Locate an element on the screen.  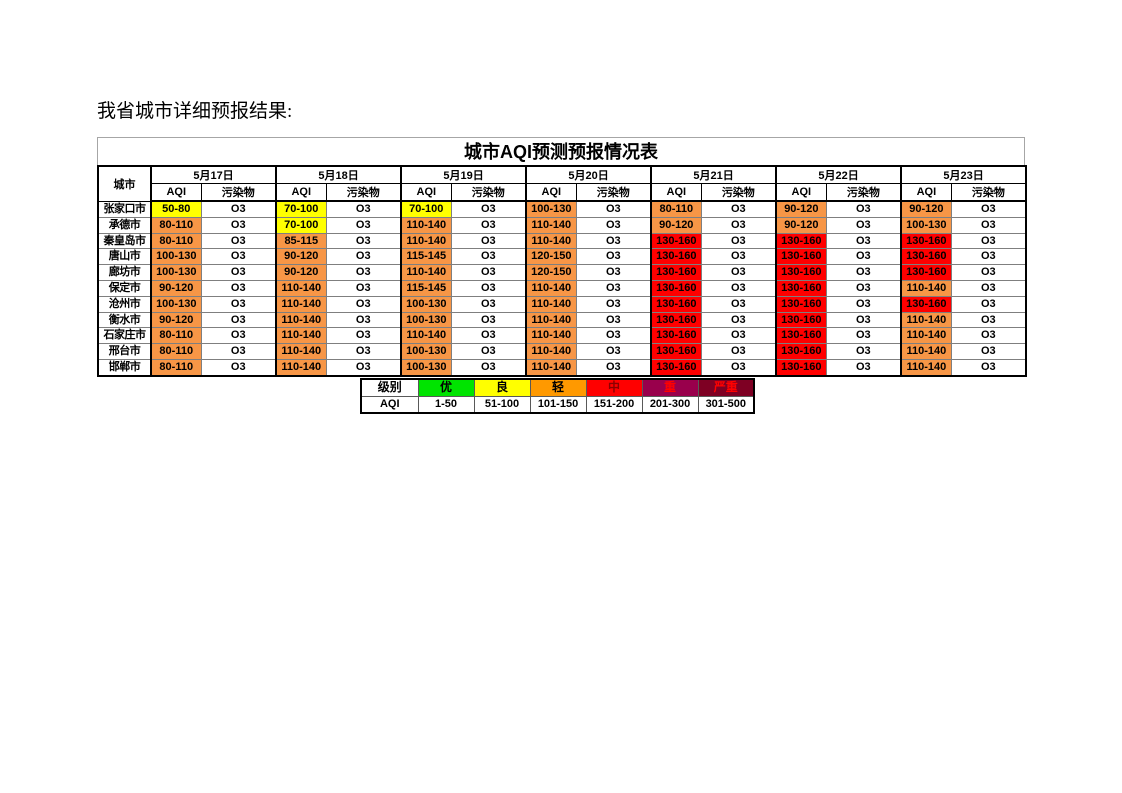
aqi-cell: 120-150 is located at coordinates (551, 257).